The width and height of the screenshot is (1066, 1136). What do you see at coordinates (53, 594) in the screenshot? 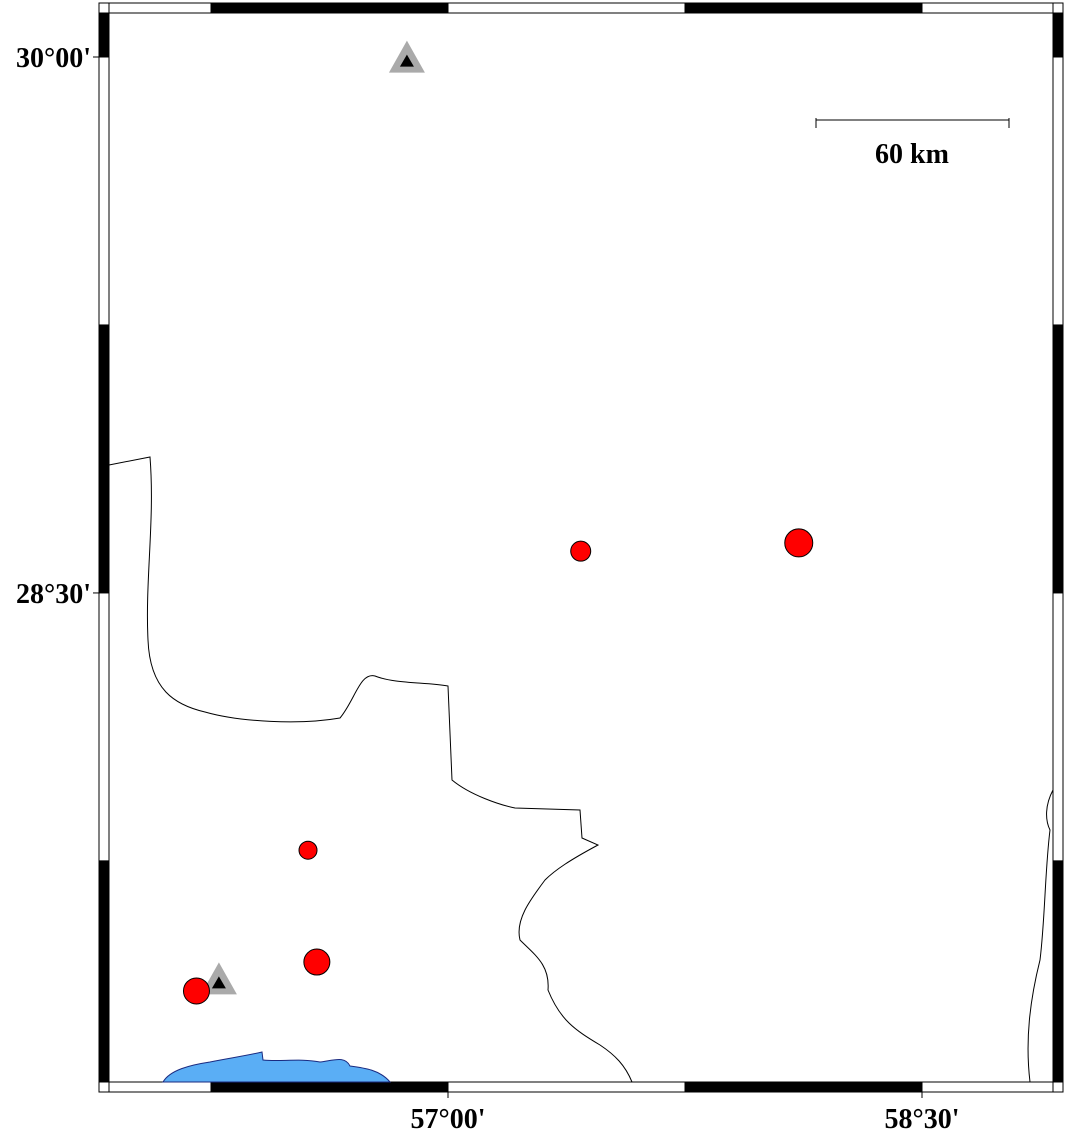
I see `lat-label: 28°30'` at bounding box center [53, 594].